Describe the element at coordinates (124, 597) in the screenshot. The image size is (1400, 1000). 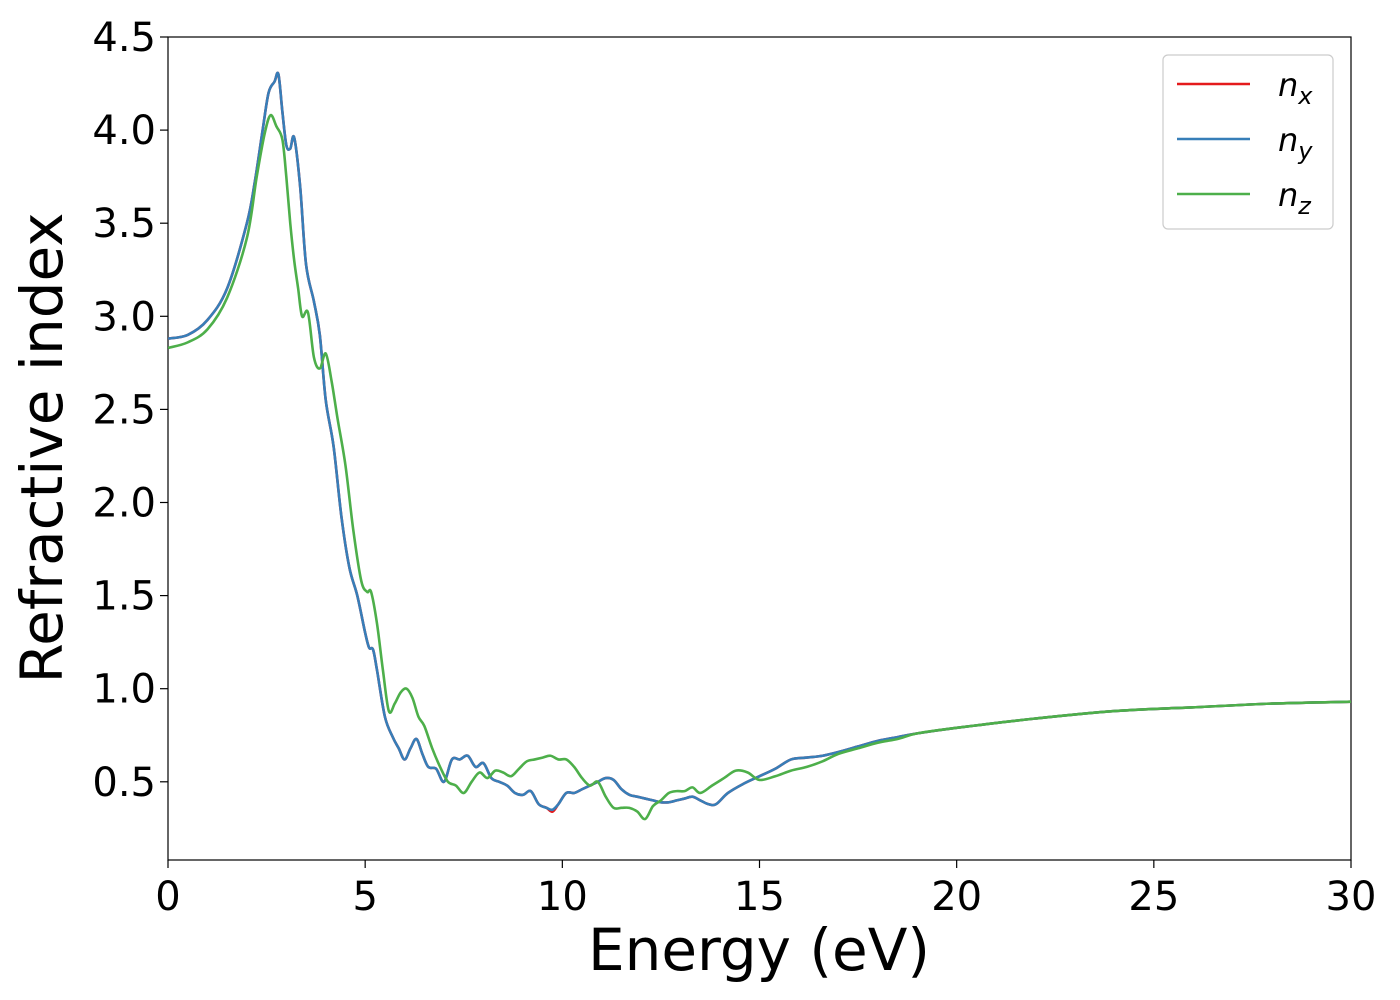
I see `y-tick-label: 1.5` at that location.